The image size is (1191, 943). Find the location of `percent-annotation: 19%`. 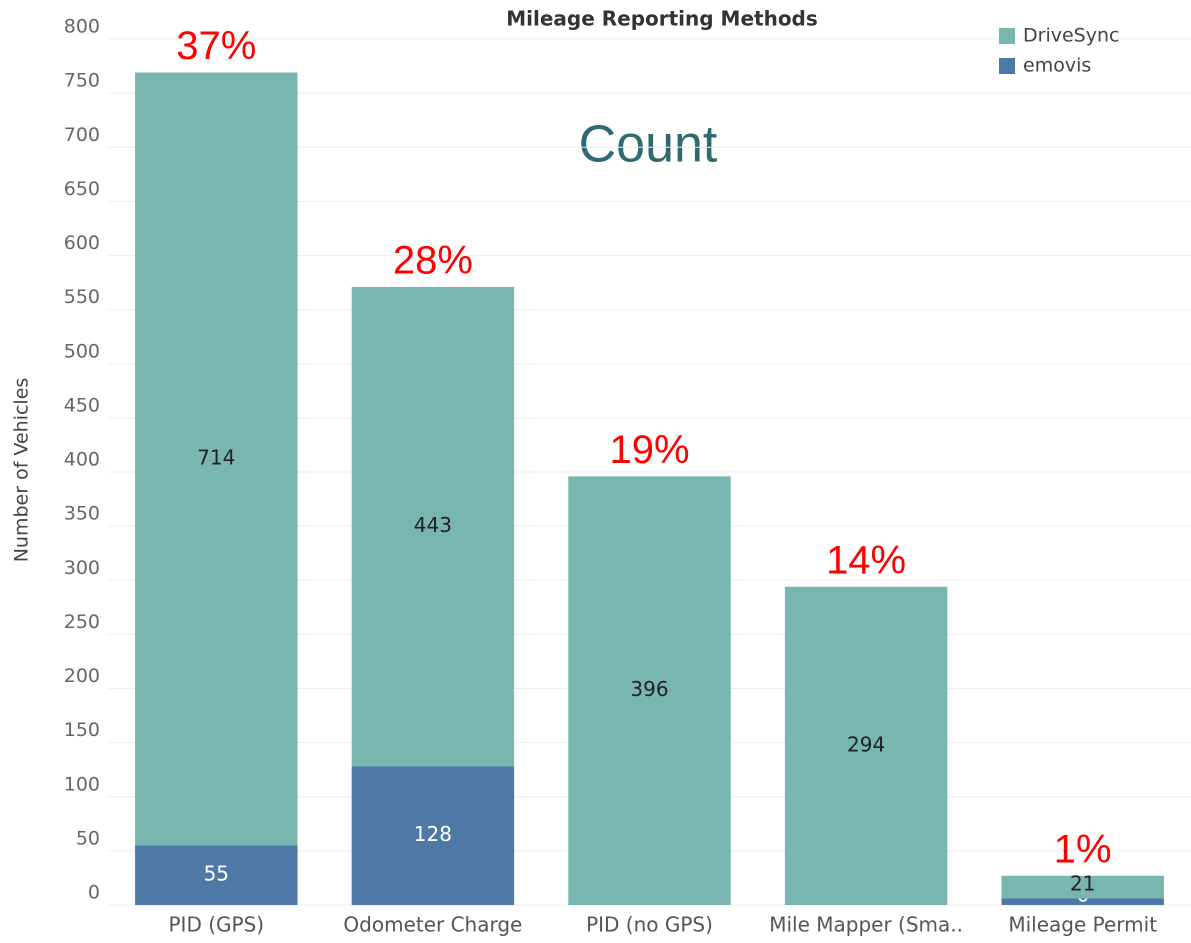

percent-annotation: 19% is located at coordinates (649, 450).